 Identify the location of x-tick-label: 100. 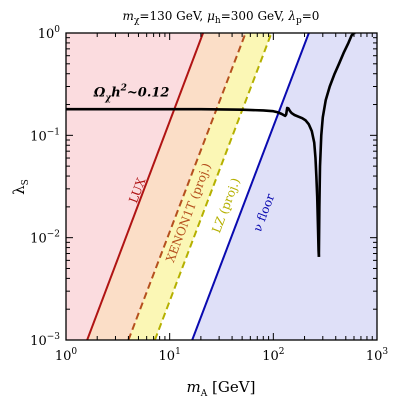
(66, 355).